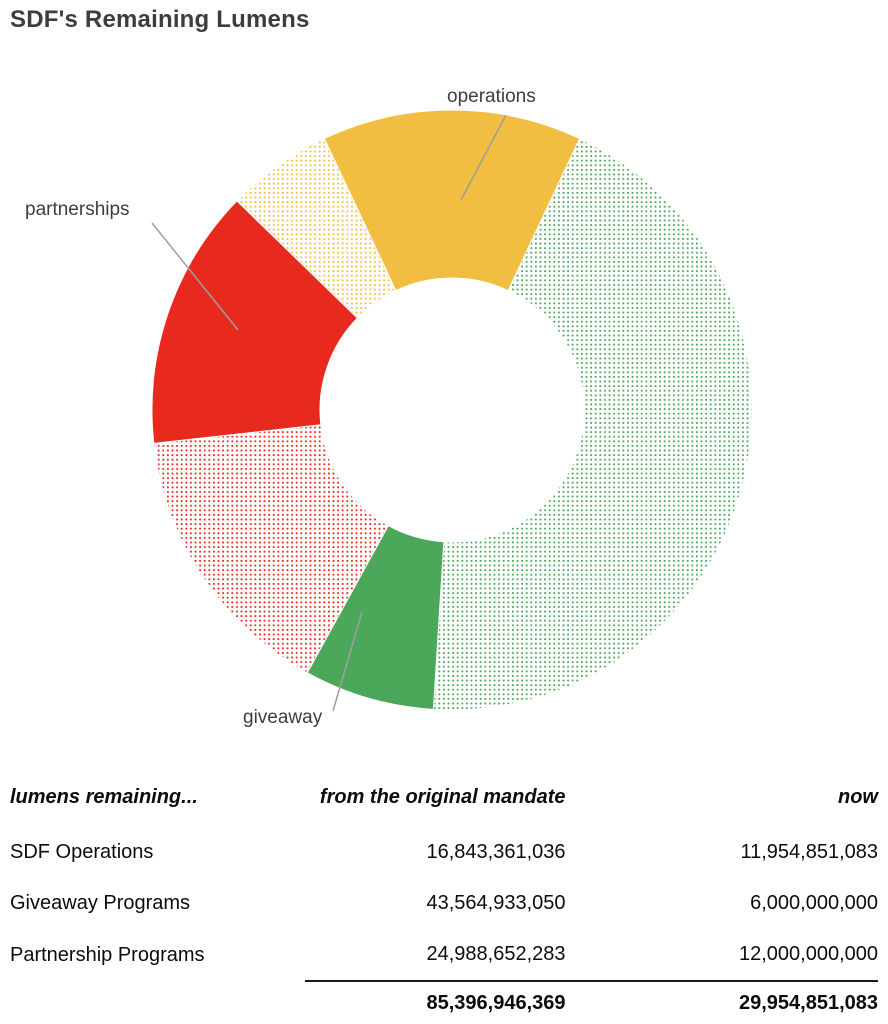 The width and height of the screenshot is (888, 1024). Describe the element at coordinates (347, 661) in the screenshot. I see `leader-line-giveaway` at that location.